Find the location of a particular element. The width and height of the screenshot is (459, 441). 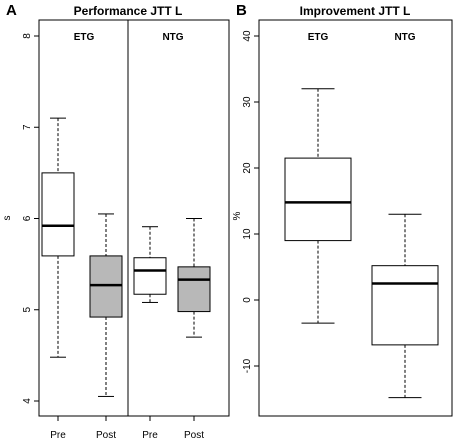

chart-a-y-tick-label: 6 is located at coordinates (27, 218).